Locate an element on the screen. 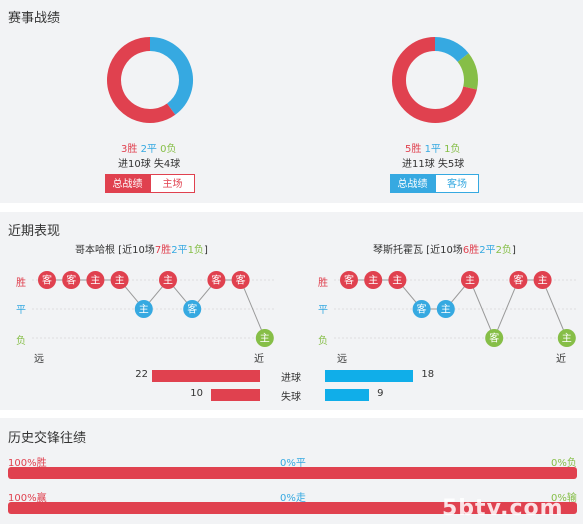 This screenshot has width=583, height=524. left-y-loss: 负 is located at coordinates (21, 341).